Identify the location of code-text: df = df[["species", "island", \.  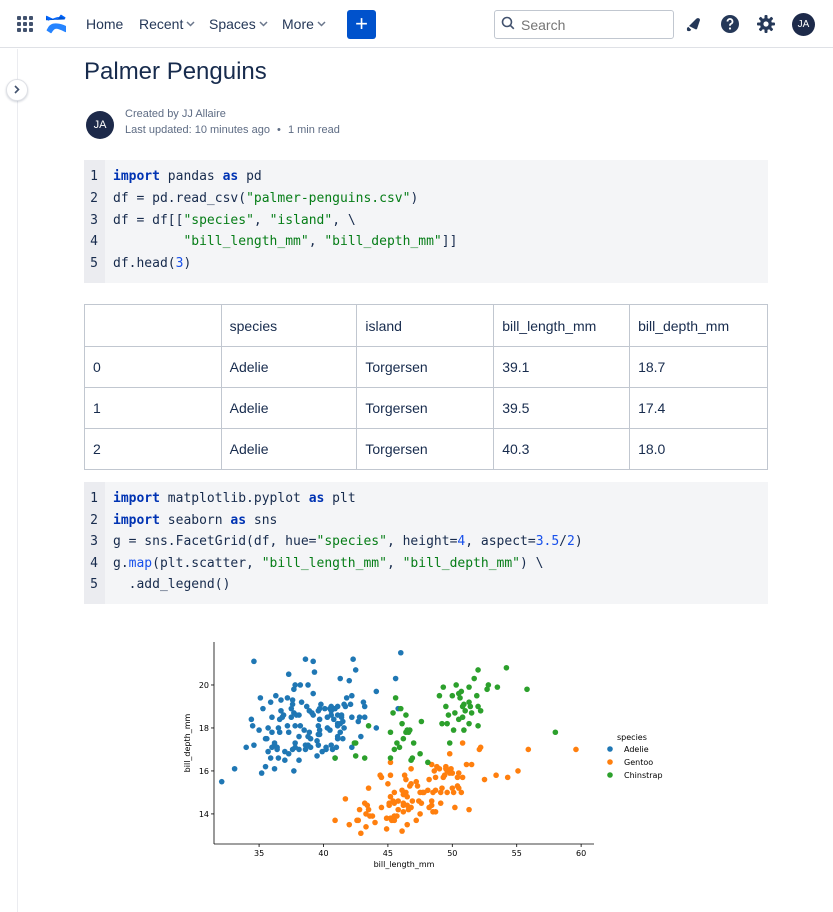
(234, 220).